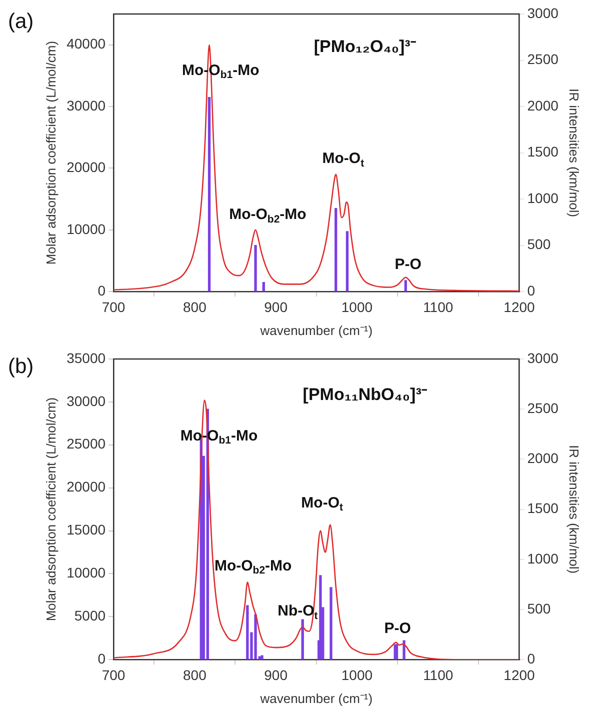  What do you see at coordinates (365, 46) in the screenshot?
I see `text: [PMo₁₂O₄₀]³⁻` at bounding box center [365, 46].